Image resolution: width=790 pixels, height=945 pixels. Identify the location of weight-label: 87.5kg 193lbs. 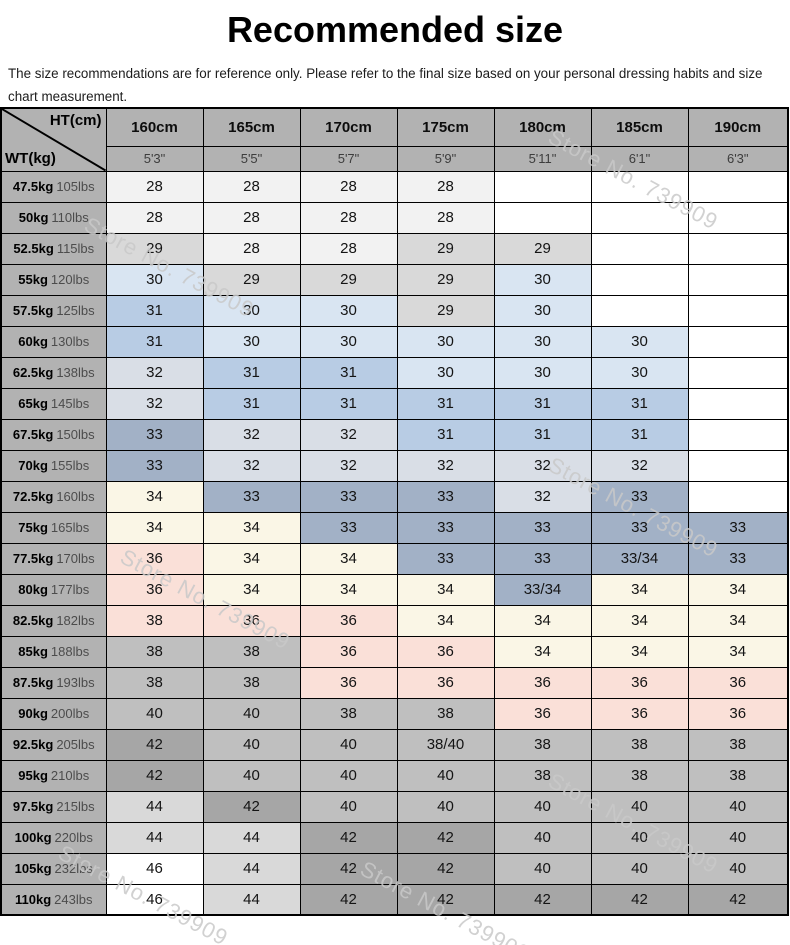
(53, 682).